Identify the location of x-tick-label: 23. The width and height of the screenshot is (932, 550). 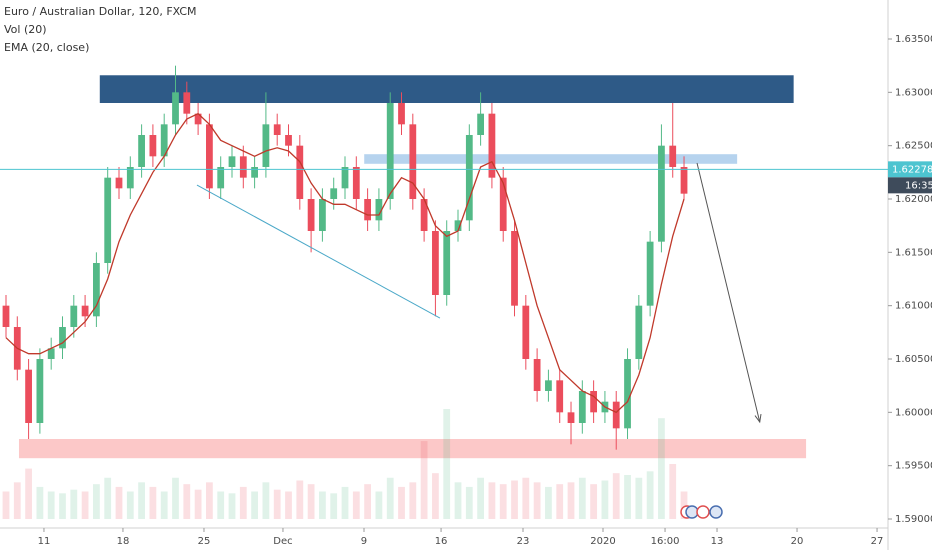
(523, 541).